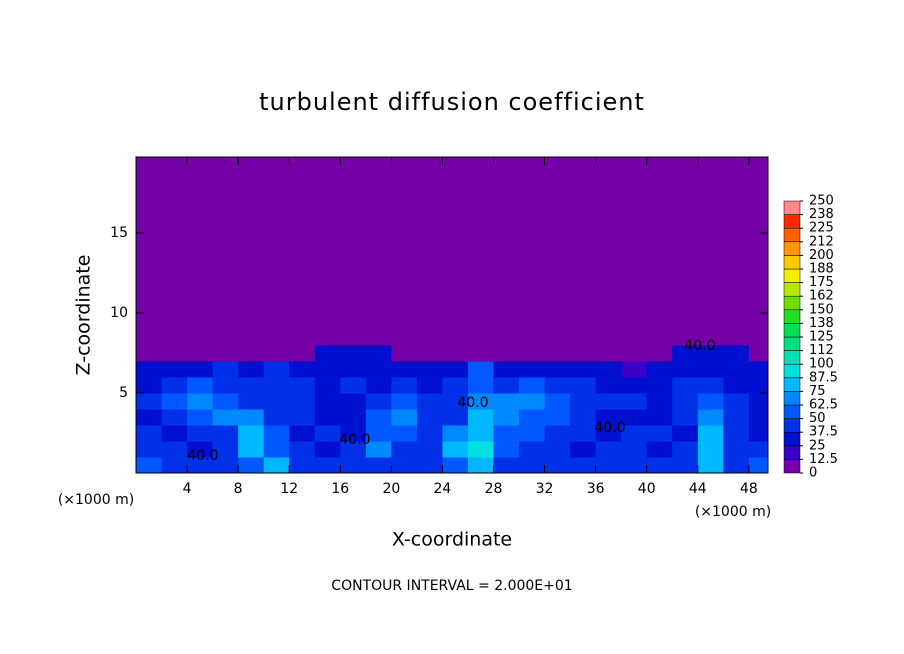 The height and width of the screenshot is (654, 904). I want to click on x-tick-label: 8, so click(238, 489).